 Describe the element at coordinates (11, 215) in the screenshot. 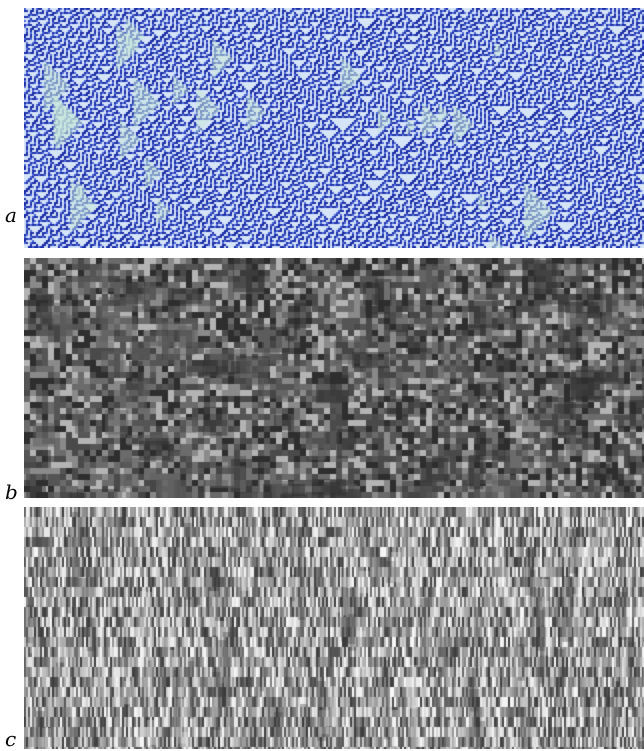

I see `panel-a-label: a` at that location.